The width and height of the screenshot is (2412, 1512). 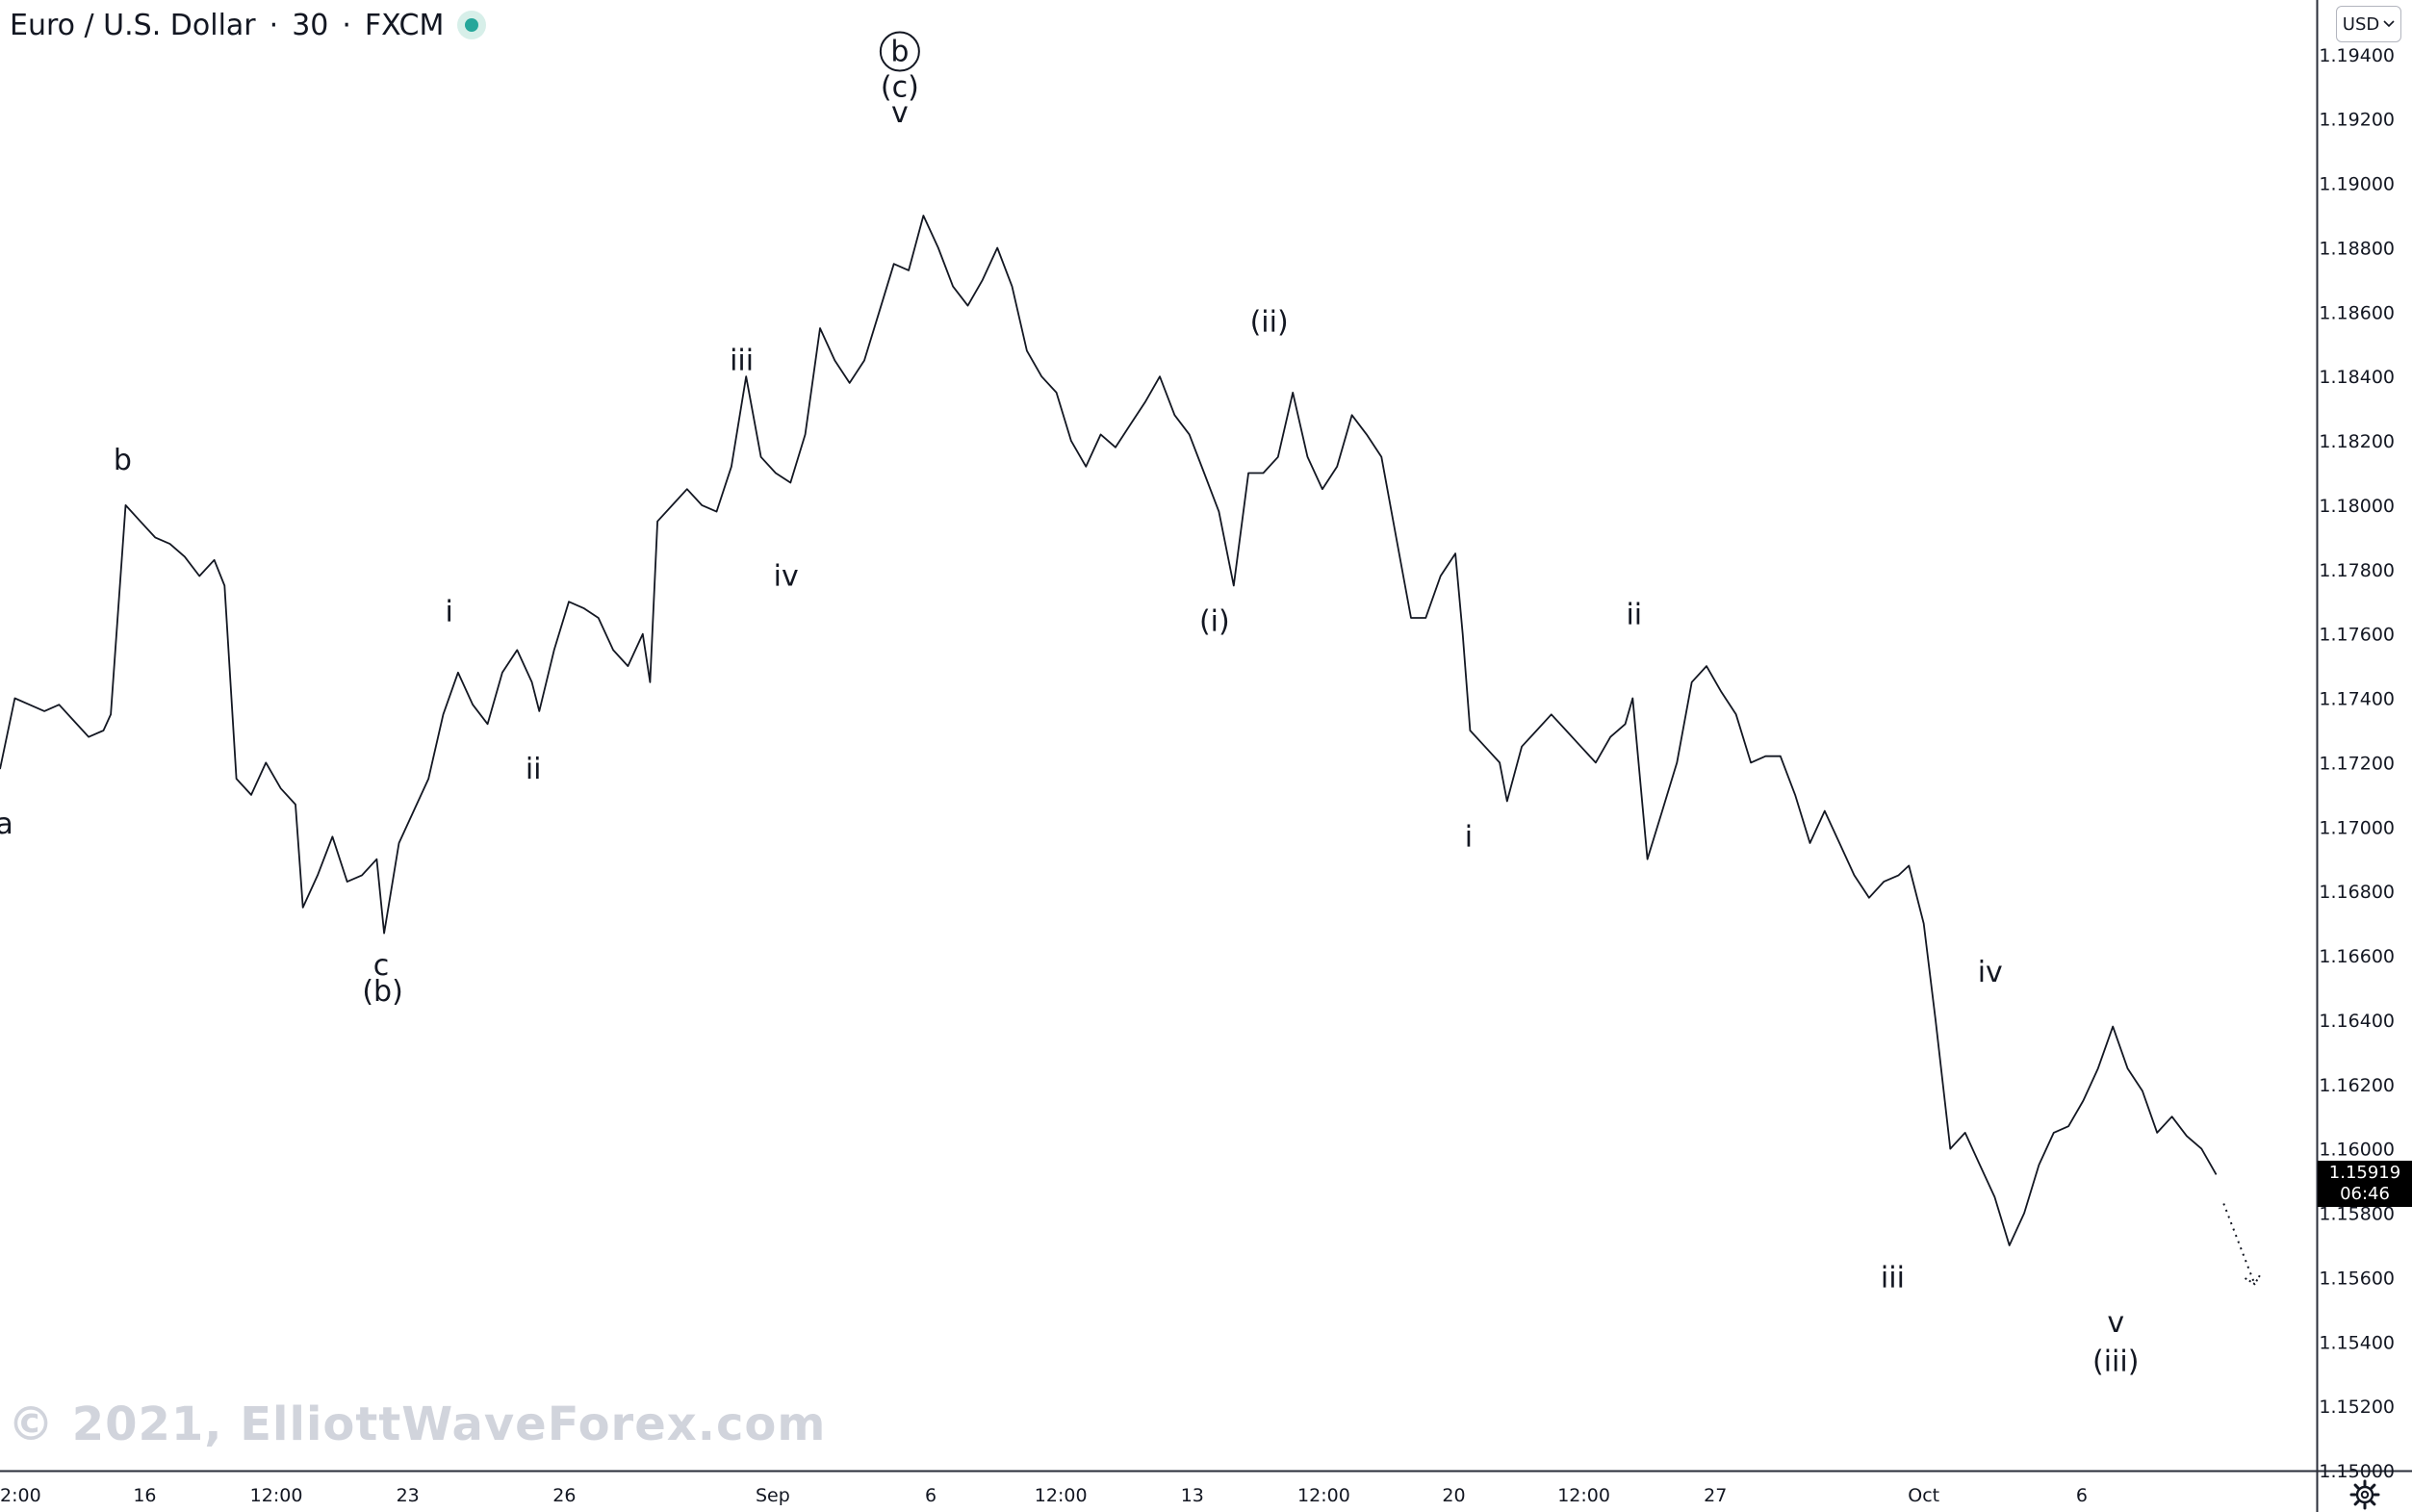 What do you see at coordinates (133, 25) in the screenshot?
I see `symbol-name: Euro / U.S. Dollar` at bounding box center [133, 25].